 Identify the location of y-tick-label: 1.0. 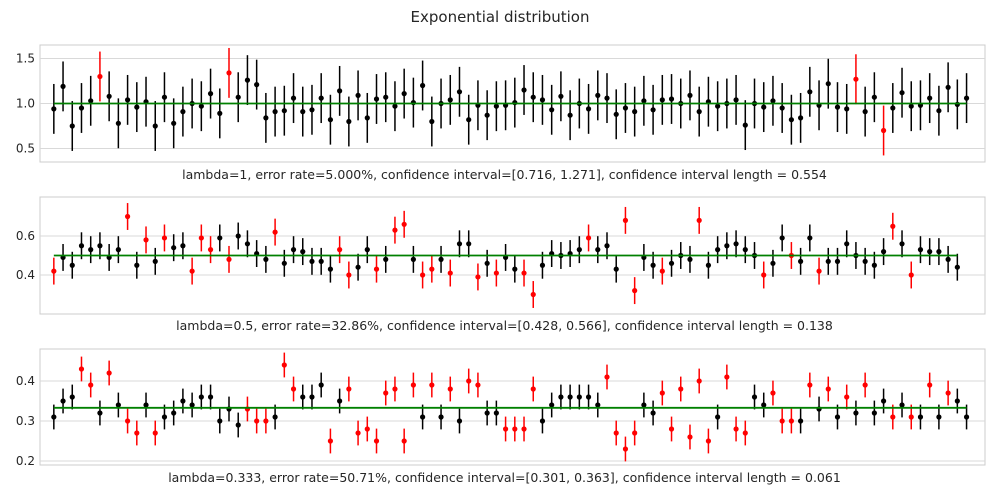
(25, 104).